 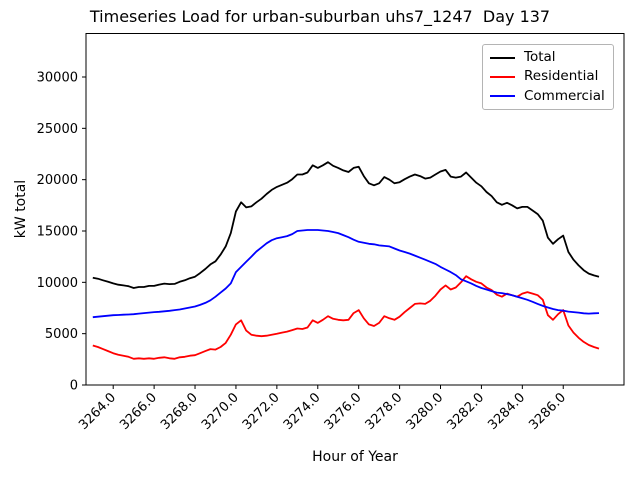 I want to click on y-tick-label: 0, so click(x=74, y=386).